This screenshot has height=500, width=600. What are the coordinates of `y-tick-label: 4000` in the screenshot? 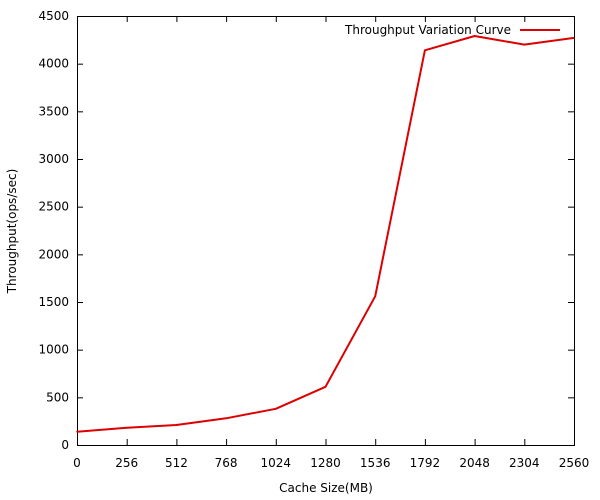 It's located at (53, 64).